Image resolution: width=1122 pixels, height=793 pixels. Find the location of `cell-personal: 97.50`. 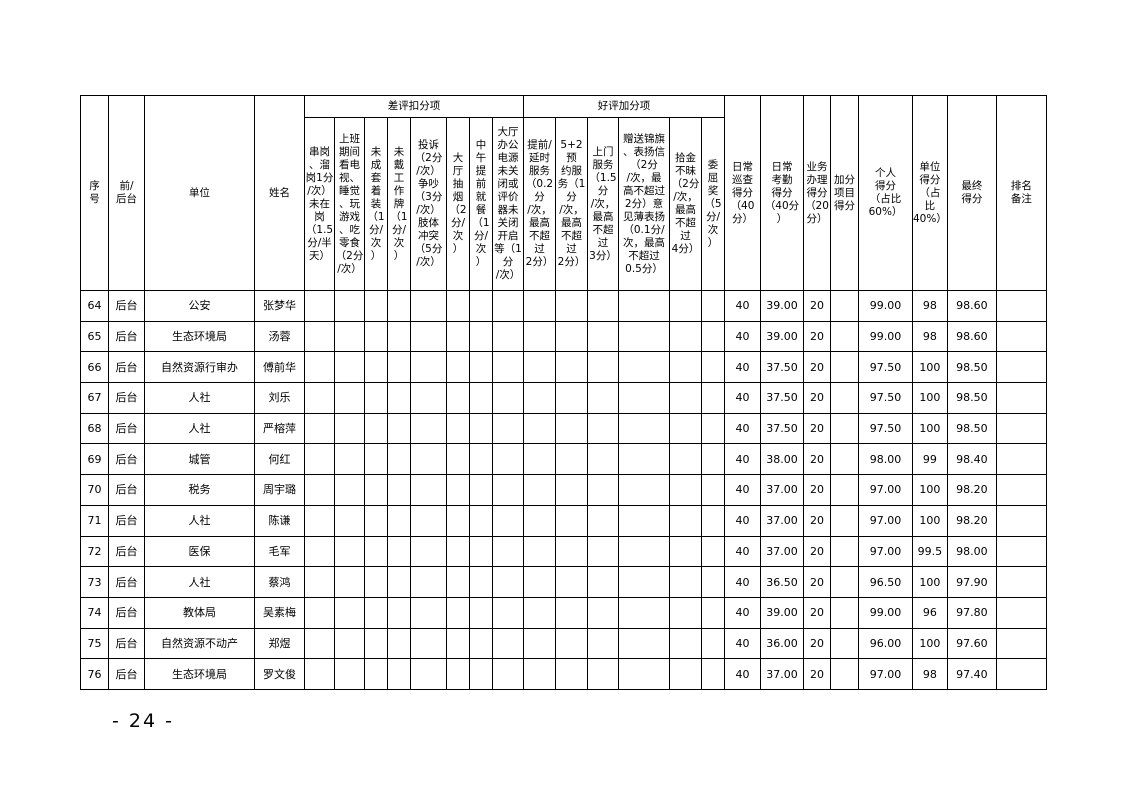

cell-personal: 97.50 is located at coordinates (885, 367).